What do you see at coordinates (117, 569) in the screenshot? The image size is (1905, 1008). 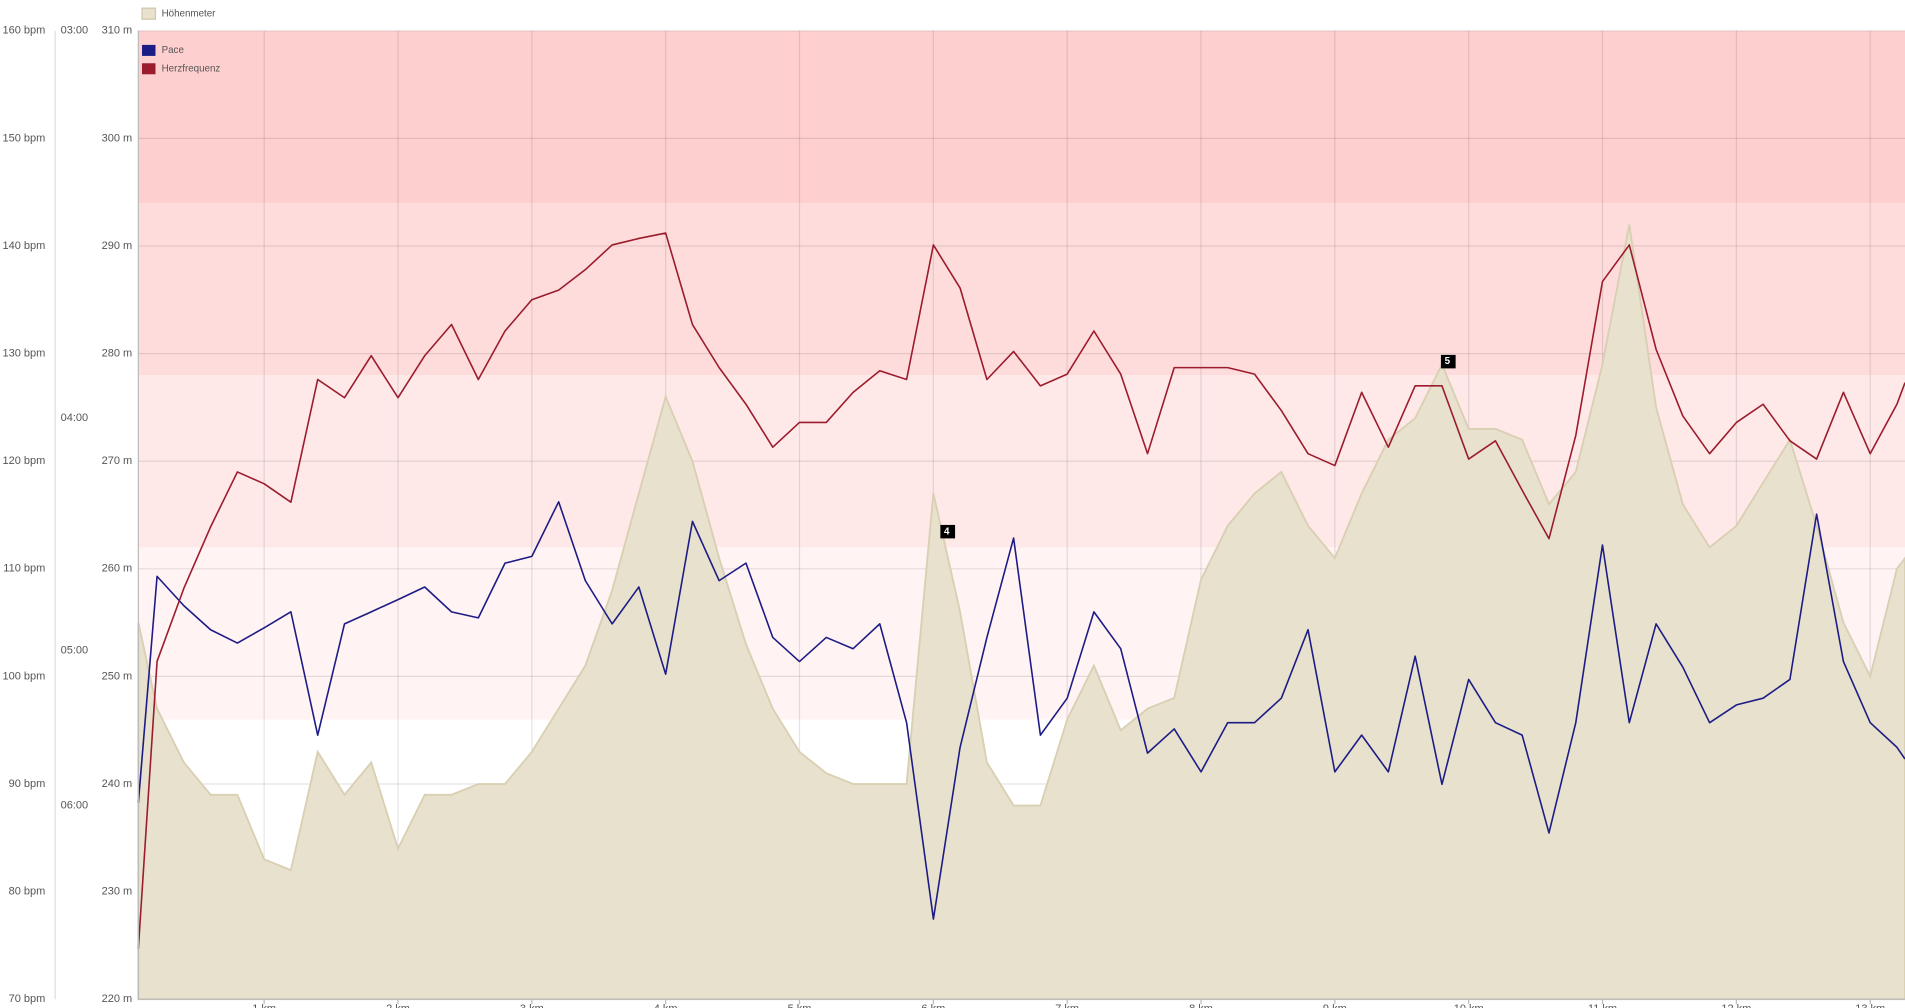 I see `y3-tick-label: 260 m` at bounding box center [117, 569].